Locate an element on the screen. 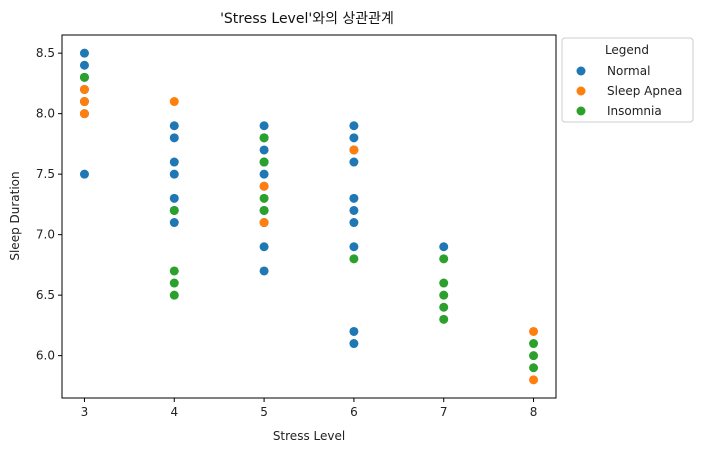 This screenshot has height=452, width=702. x-tick-label: 5 is located at coordinates (264, 412).